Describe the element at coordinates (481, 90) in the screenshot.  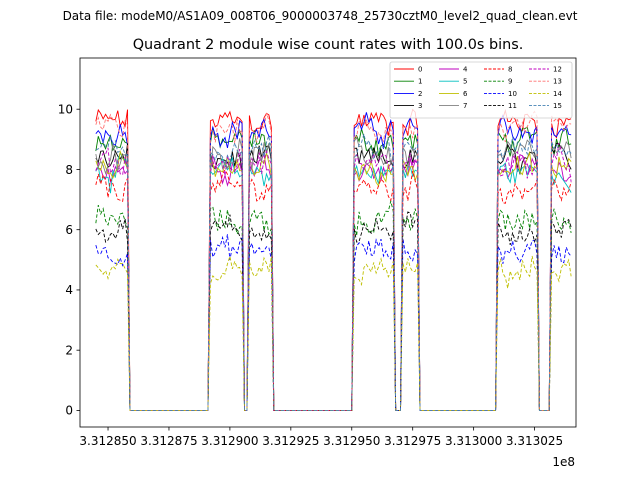
I see `legend-box` at that location.